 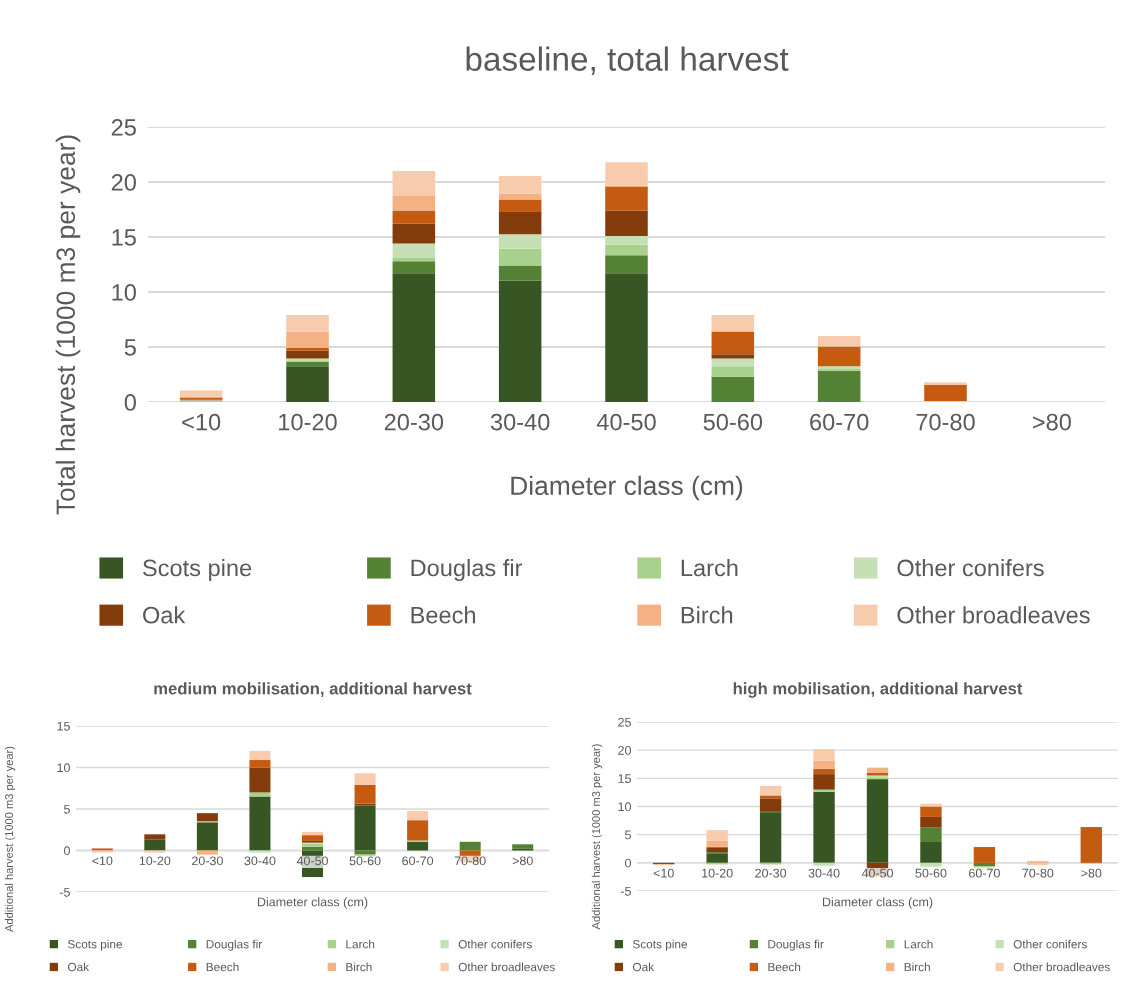 What do you see at coordinates (68, 325) in the screenshot?
I see `y-axis-title: Total harvest (1000 m3 per year)` at bounding box center [68, 325].